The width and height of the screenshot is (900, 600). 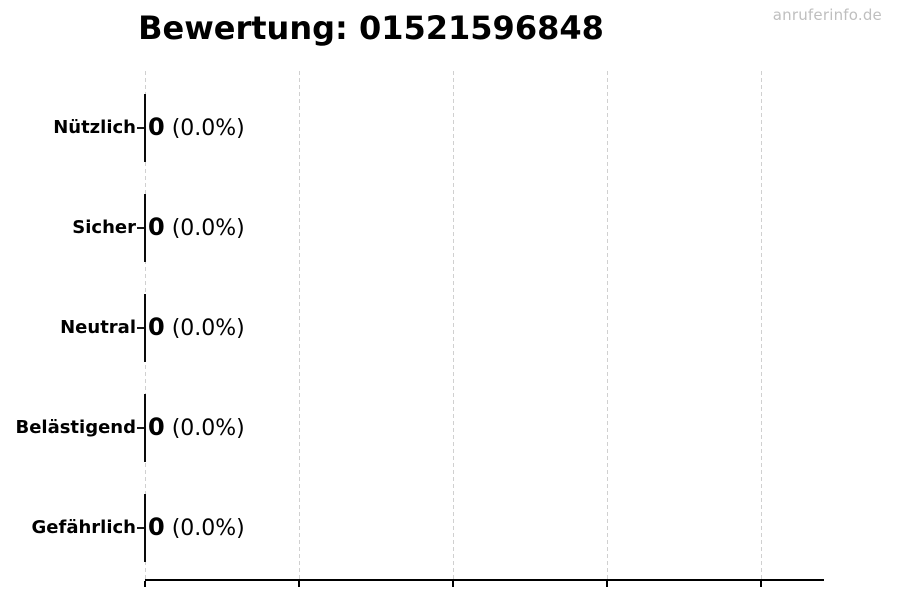 I want to click on category-label: Gefährlich, so click(x=83, y=527).